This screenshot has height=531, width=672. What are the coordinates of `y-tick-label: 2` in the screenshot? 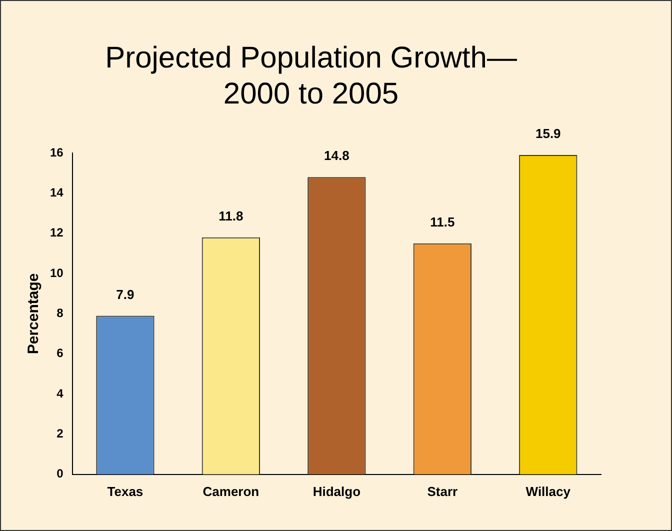 It's located at (60, 433).